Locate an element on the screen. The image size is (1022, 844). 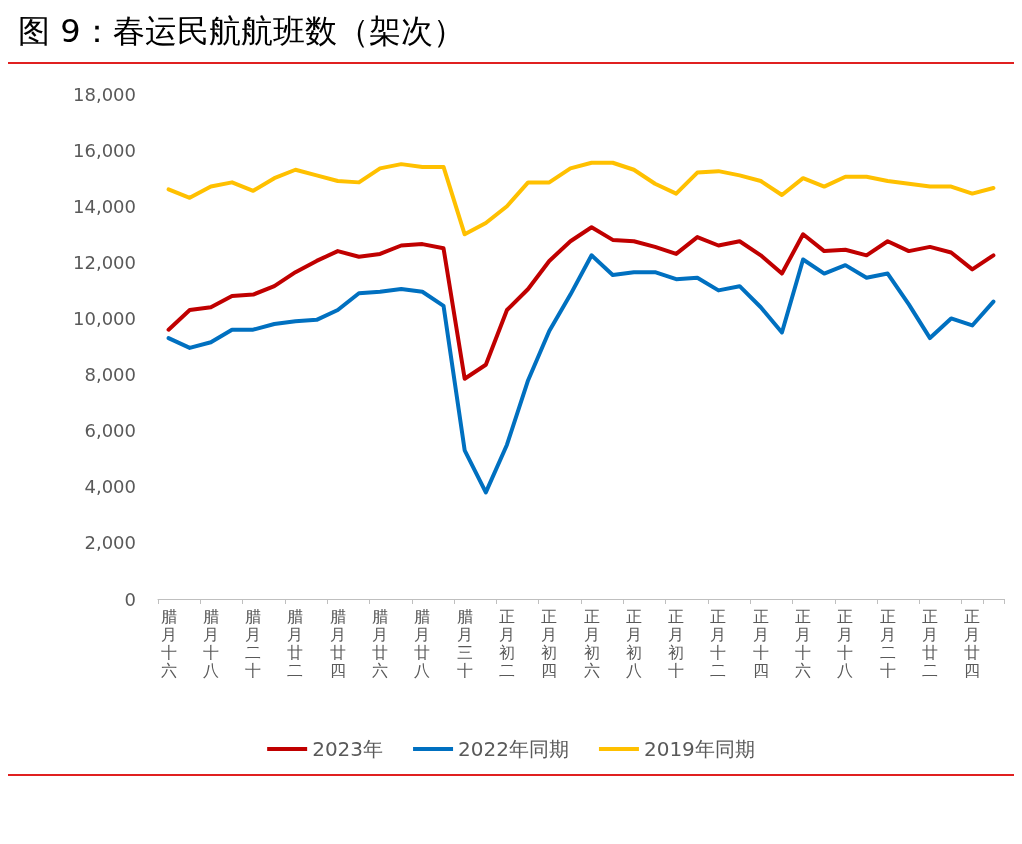
x-tick-label: 腊月廿六 is located at coordinates (380, 643).